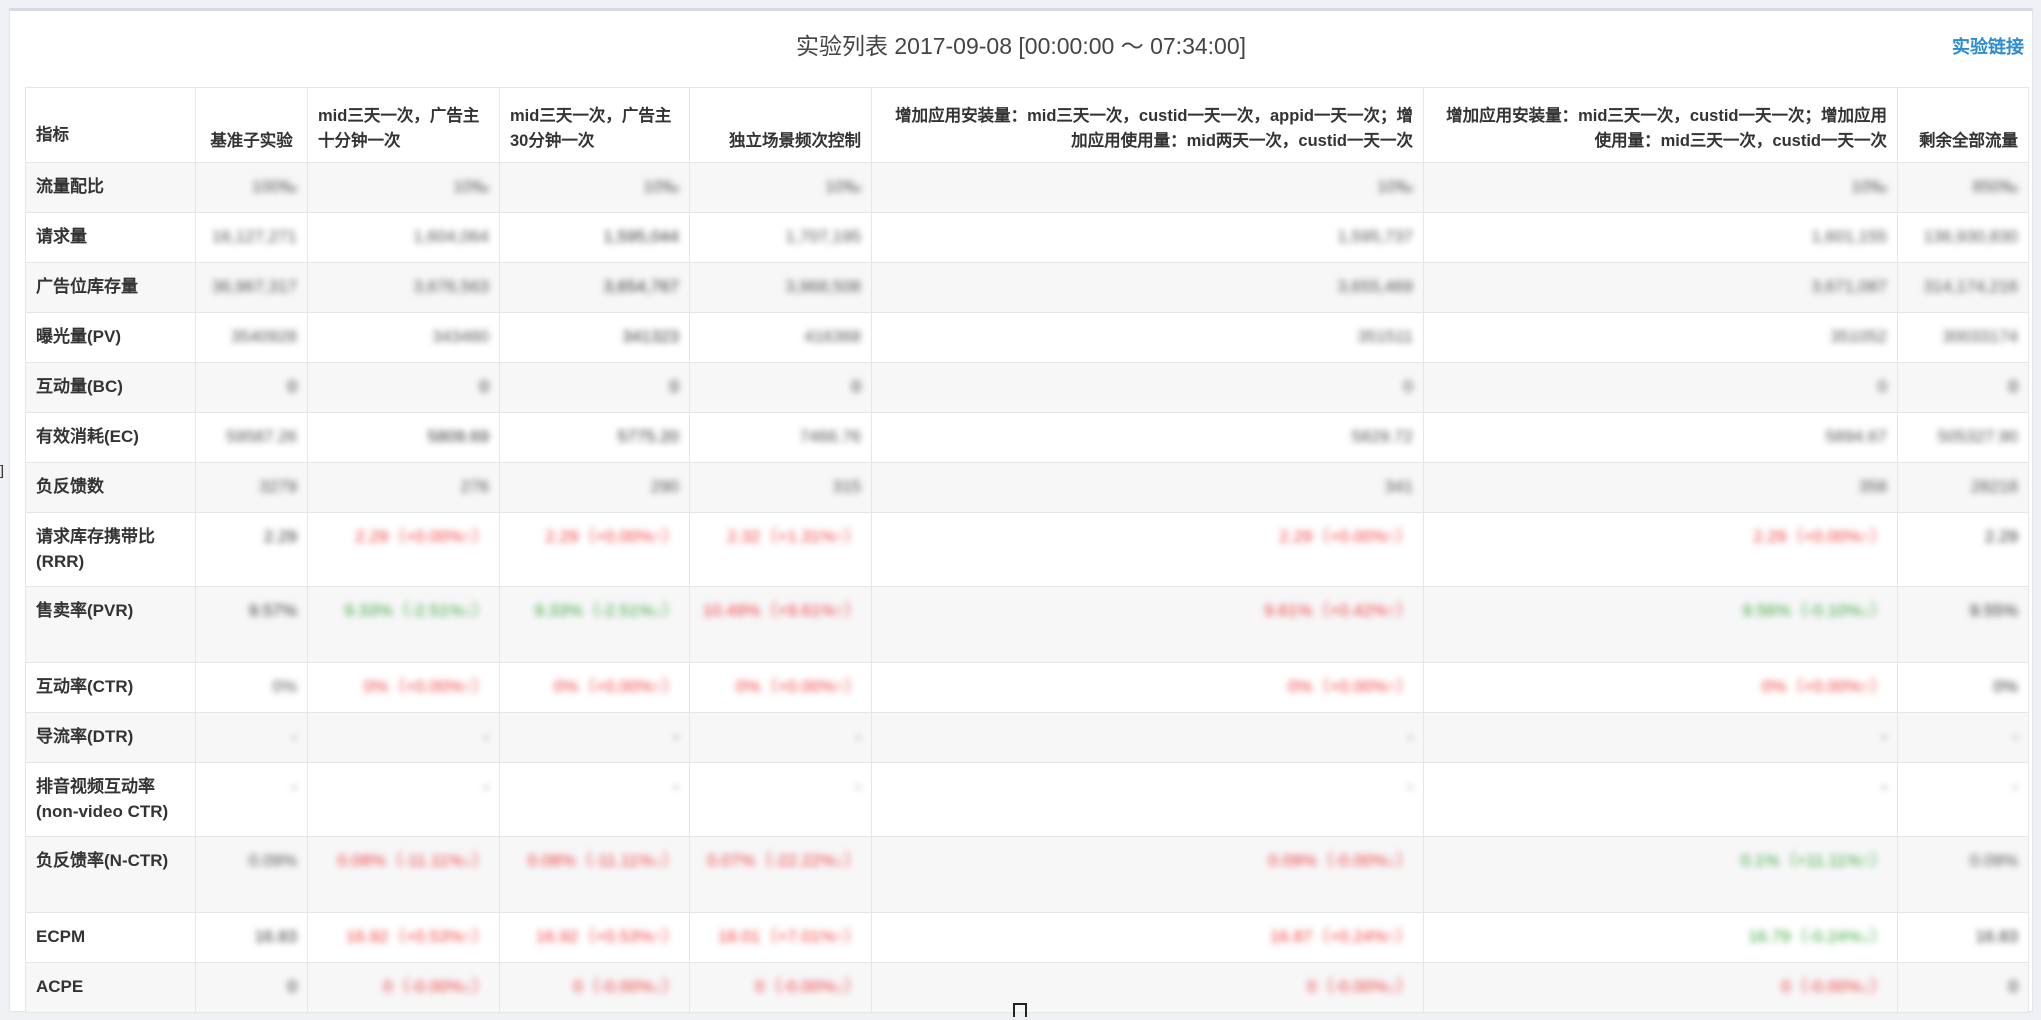 The image size is (2041, 1020). What do you see at coordinates (275, 936) in the screenshot?
I see `cell-value: 16.83` at bounding box center [275, 936].